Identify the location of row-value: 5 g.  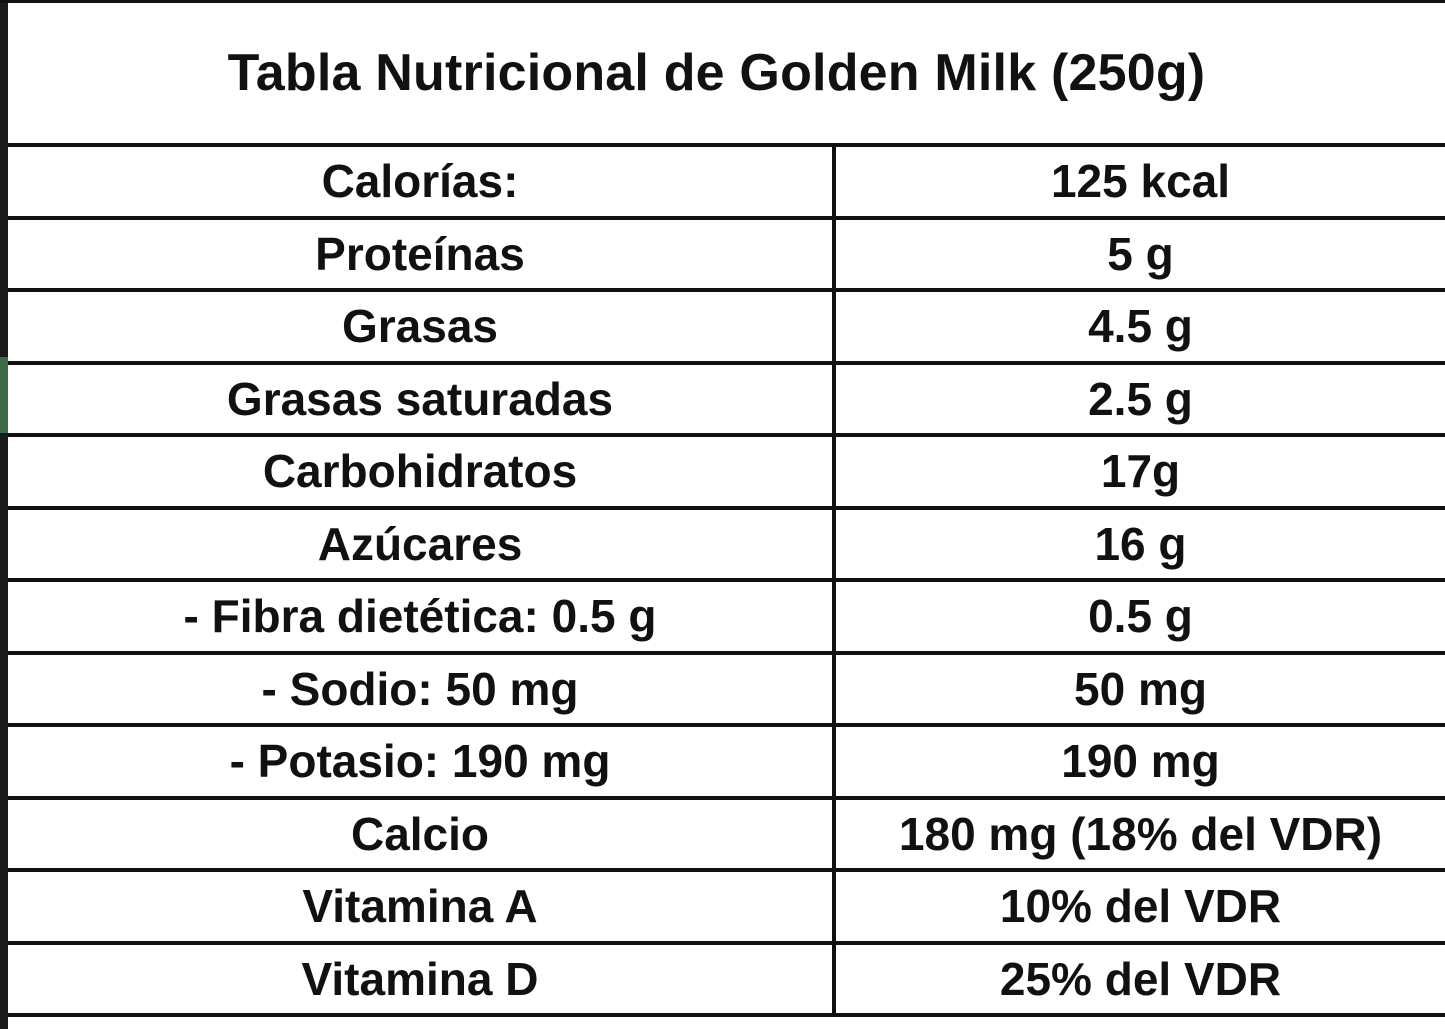
(1139, 252).